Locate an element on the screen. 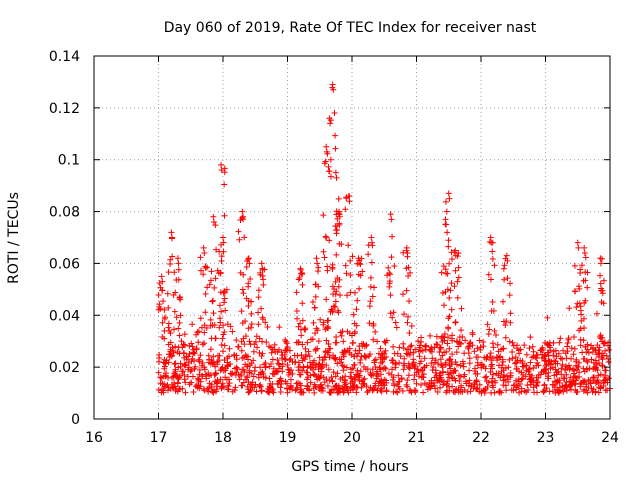 The width and height of the screenshot is (640, 480). x-tick-label: 18 is located at coordinates (223, 438).